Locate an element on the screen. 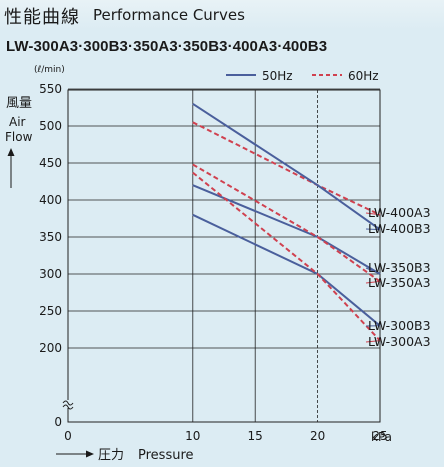 The image size is (444, 467). y-tick-label: 250 is located at coordinates (50, 311).